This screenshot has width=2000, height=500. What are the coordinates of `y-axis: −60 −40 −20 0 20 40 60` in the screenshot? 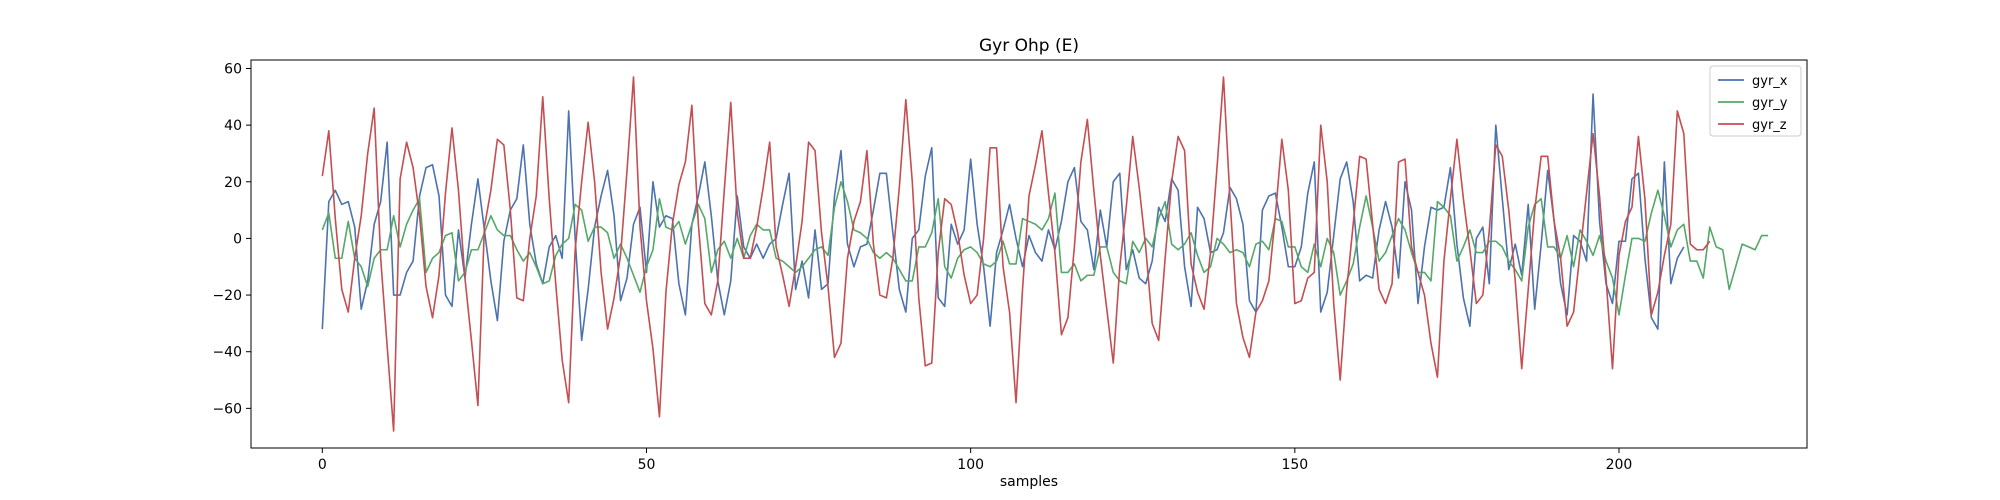 It's located at (231, 239).